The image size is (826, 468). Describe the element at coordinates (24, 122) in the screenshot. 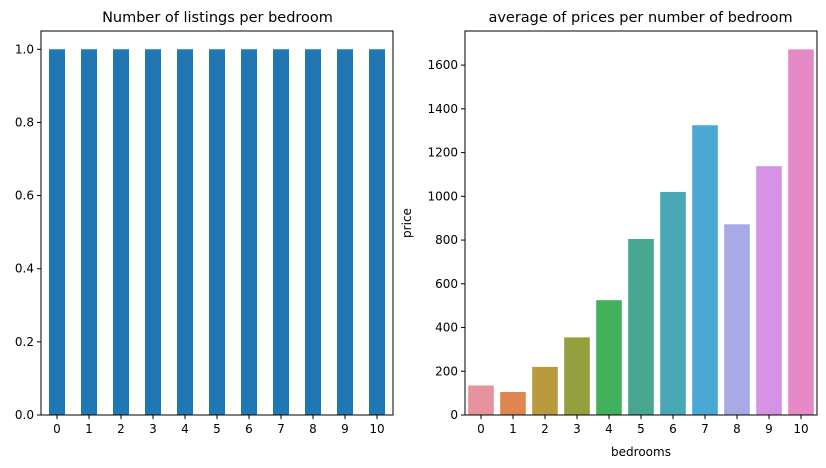

I see `y-tick-label: 0.8` at that location.